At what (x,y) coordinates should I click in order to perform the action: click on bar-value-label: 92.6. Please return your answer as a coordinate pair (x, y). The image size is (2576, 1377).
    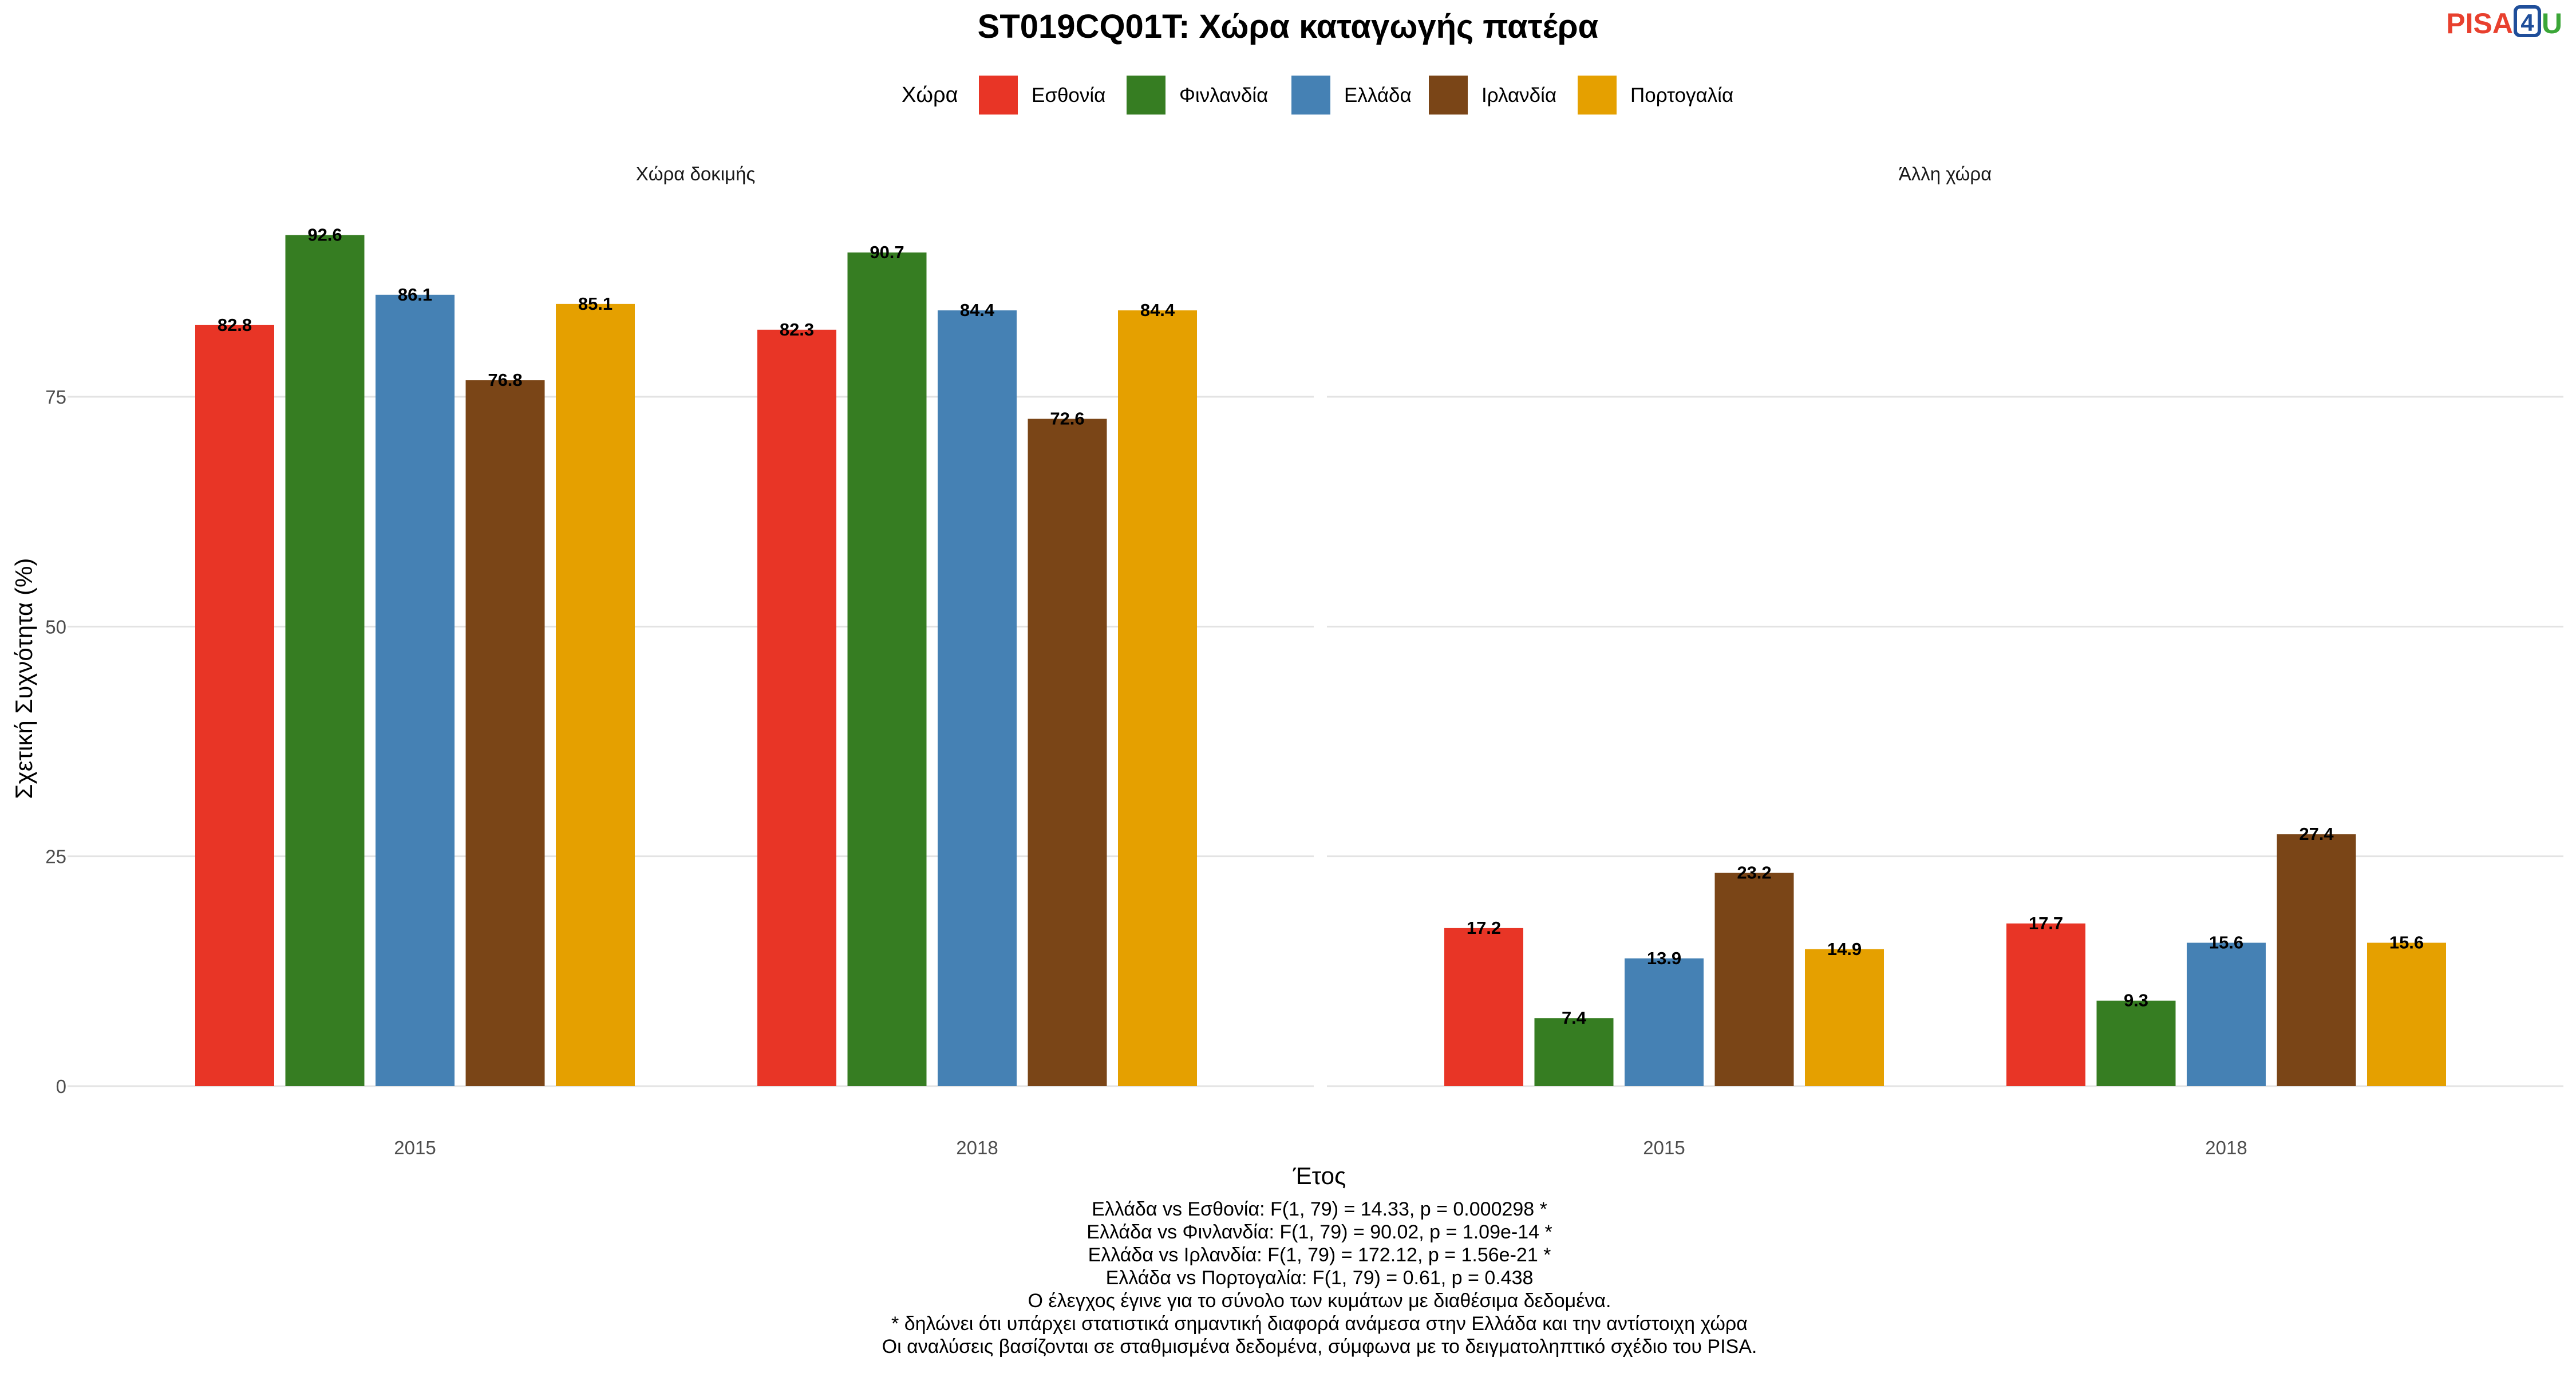
    Looking at the image, I should click on (324, 234).